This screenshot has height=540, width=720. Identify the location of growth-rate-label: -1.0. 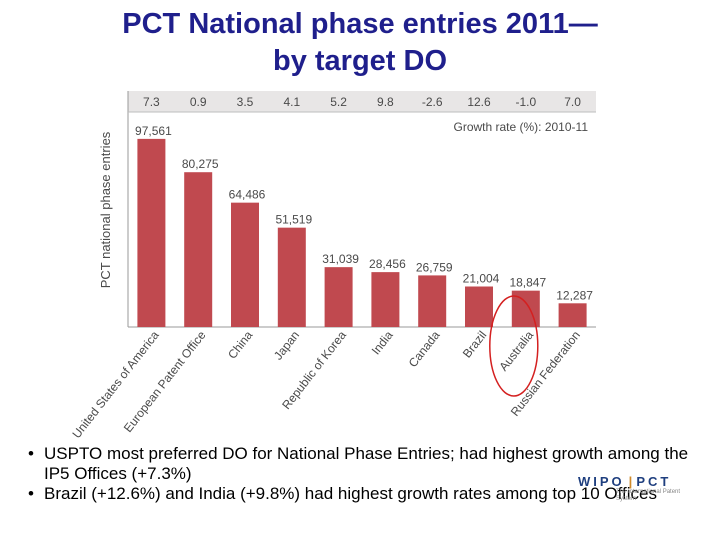
(525, 102).